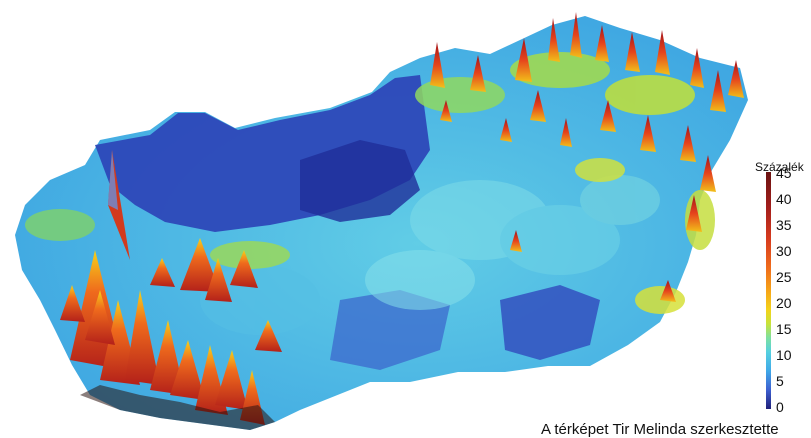 The height and width of the screenshot is (438, 811). Describe the element at coordinates (660, 429) in the screenshot. I see `map-credit: A térképet Tir Melinda szerkesztette` at that location.